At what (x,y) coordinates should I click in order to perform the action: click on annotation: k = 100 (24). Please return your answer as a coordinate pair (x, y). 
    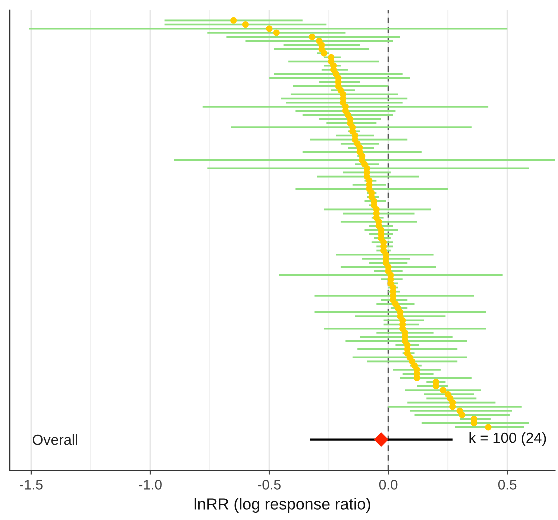
    Looking at the image, I should click on (508, 439).